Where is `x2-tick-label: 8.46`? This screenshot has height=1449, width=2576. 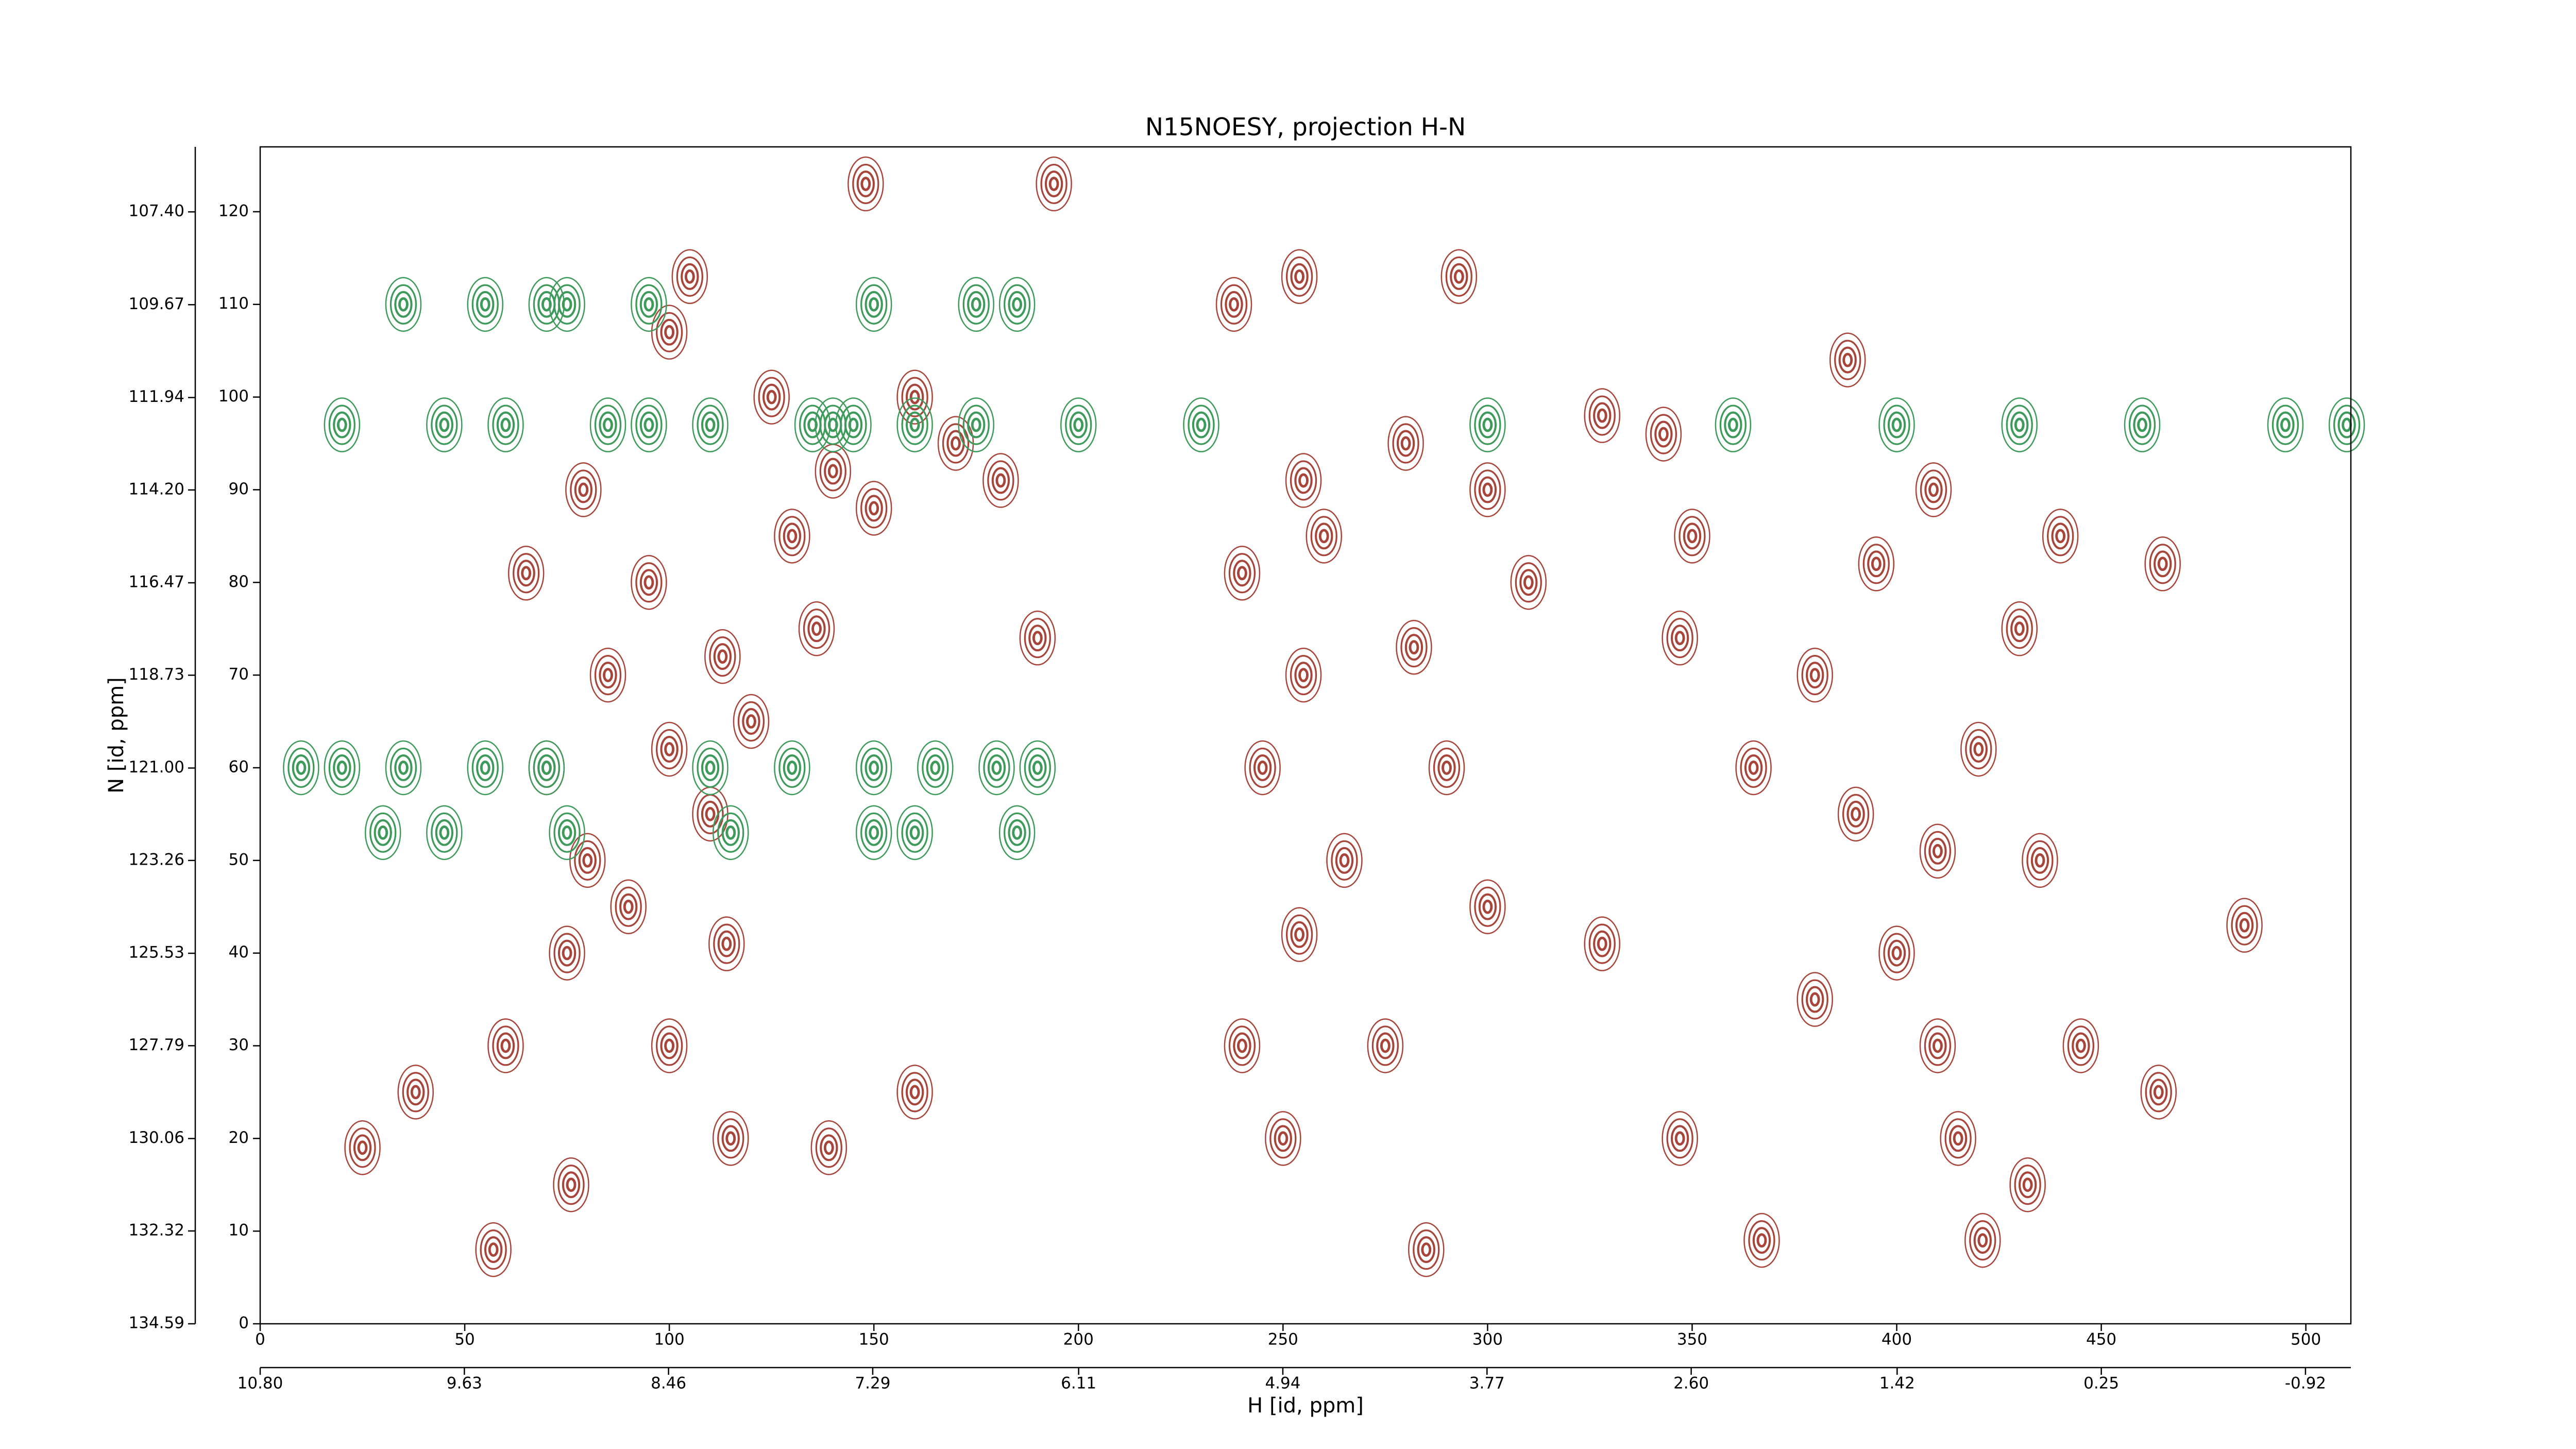 x2-tick-label: 8.46 is located at coordinates (668, 1383).